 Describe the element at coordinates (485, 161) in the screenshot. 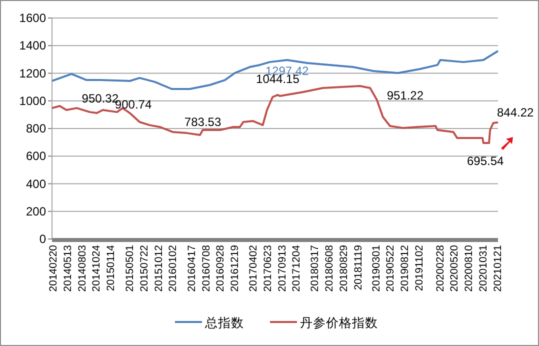

I see `annotation: 695.54` at that location.